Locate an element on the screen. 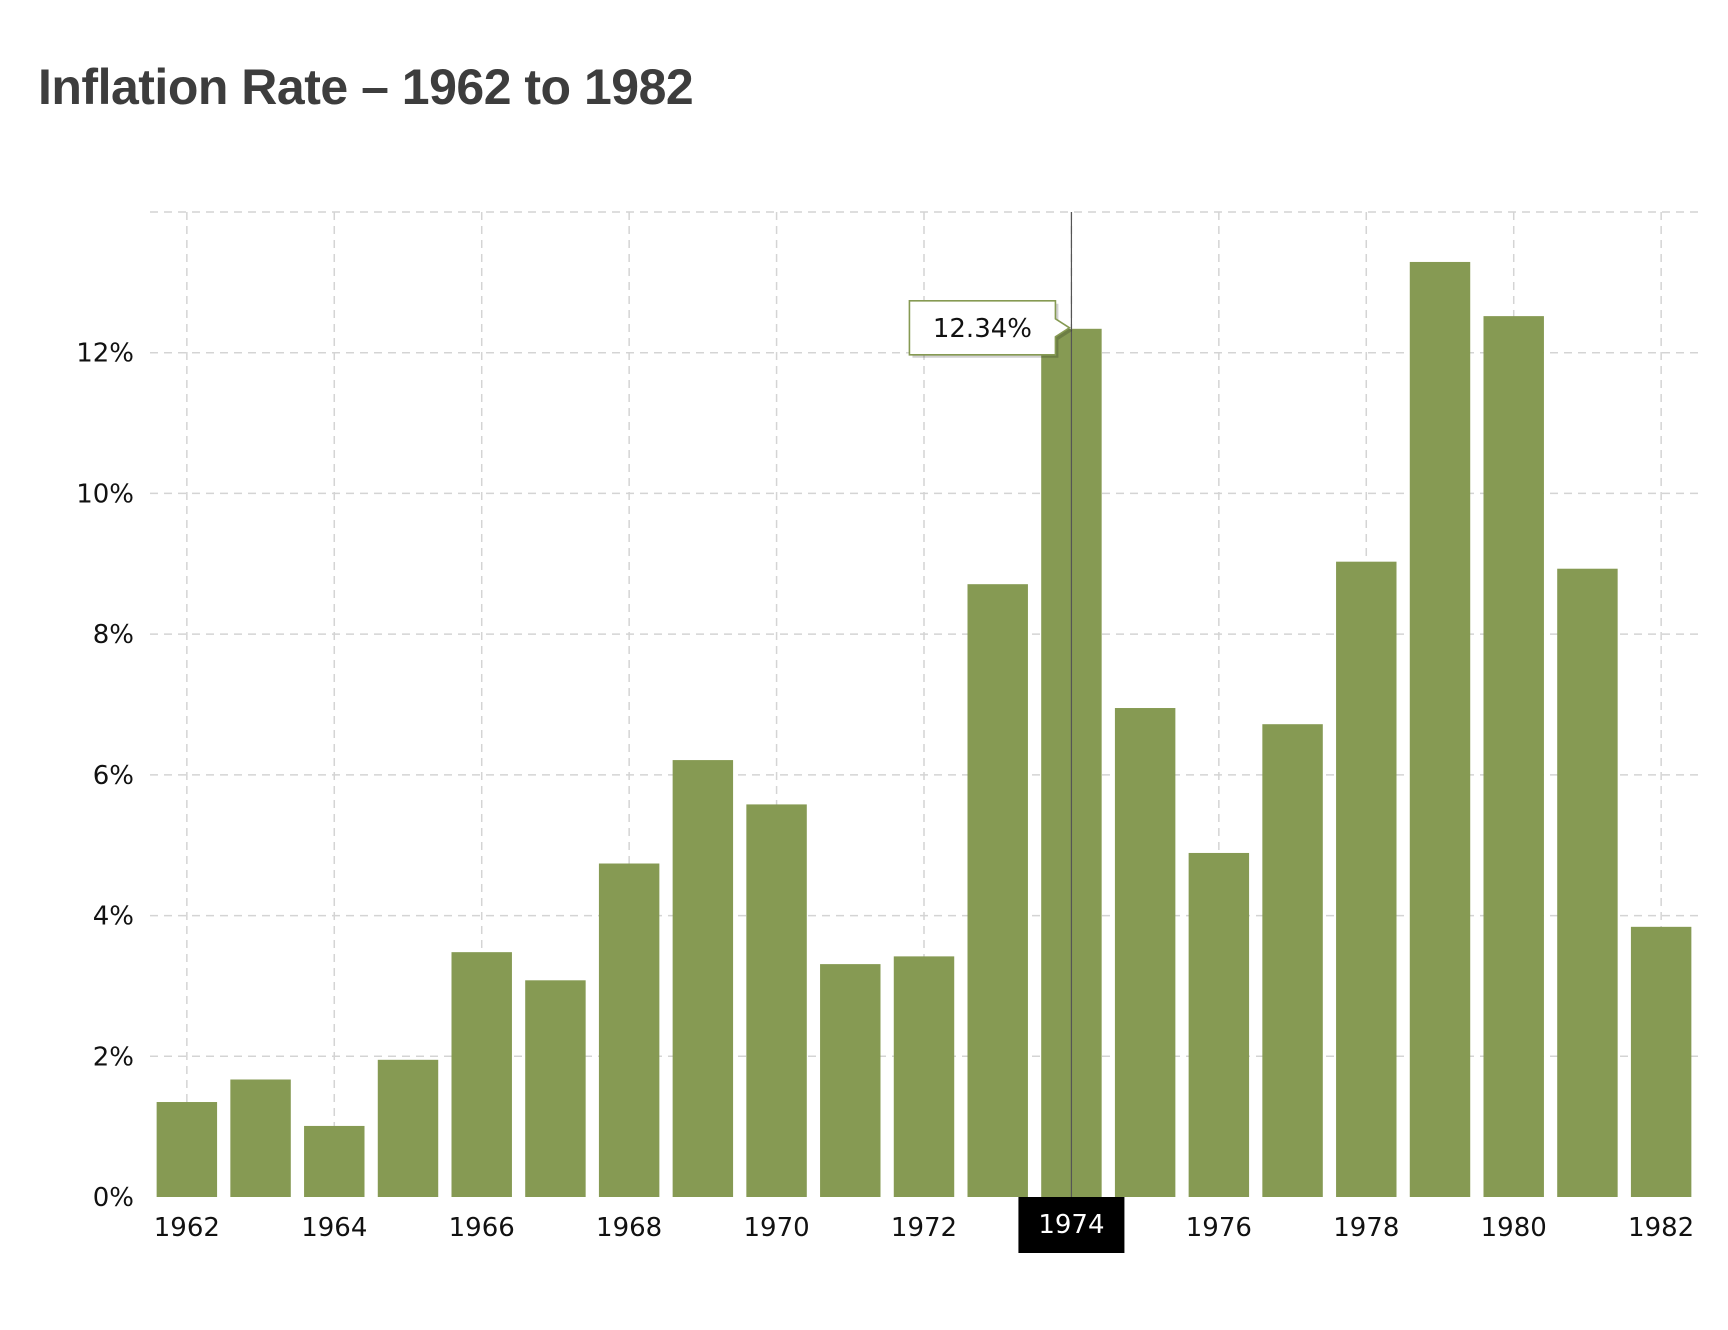  bar-1979 is located at coordinates (1440, 729).